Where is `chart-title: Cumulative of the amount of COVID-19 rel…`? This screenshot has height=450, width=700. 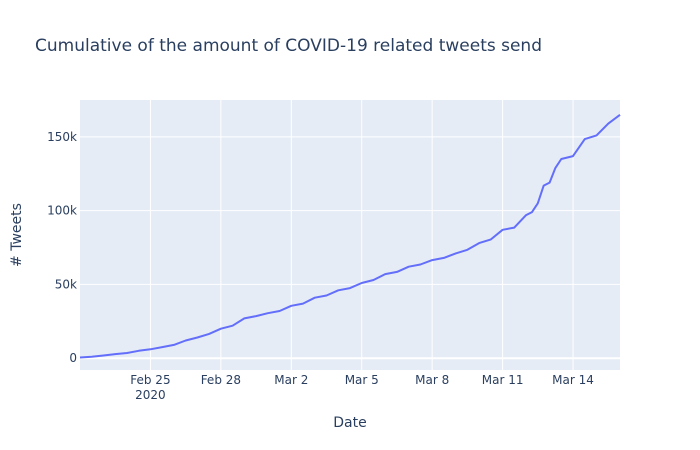 chart-title: Cumulative of the amount of COVID-19 rel… is located at coordinates (288, 46).